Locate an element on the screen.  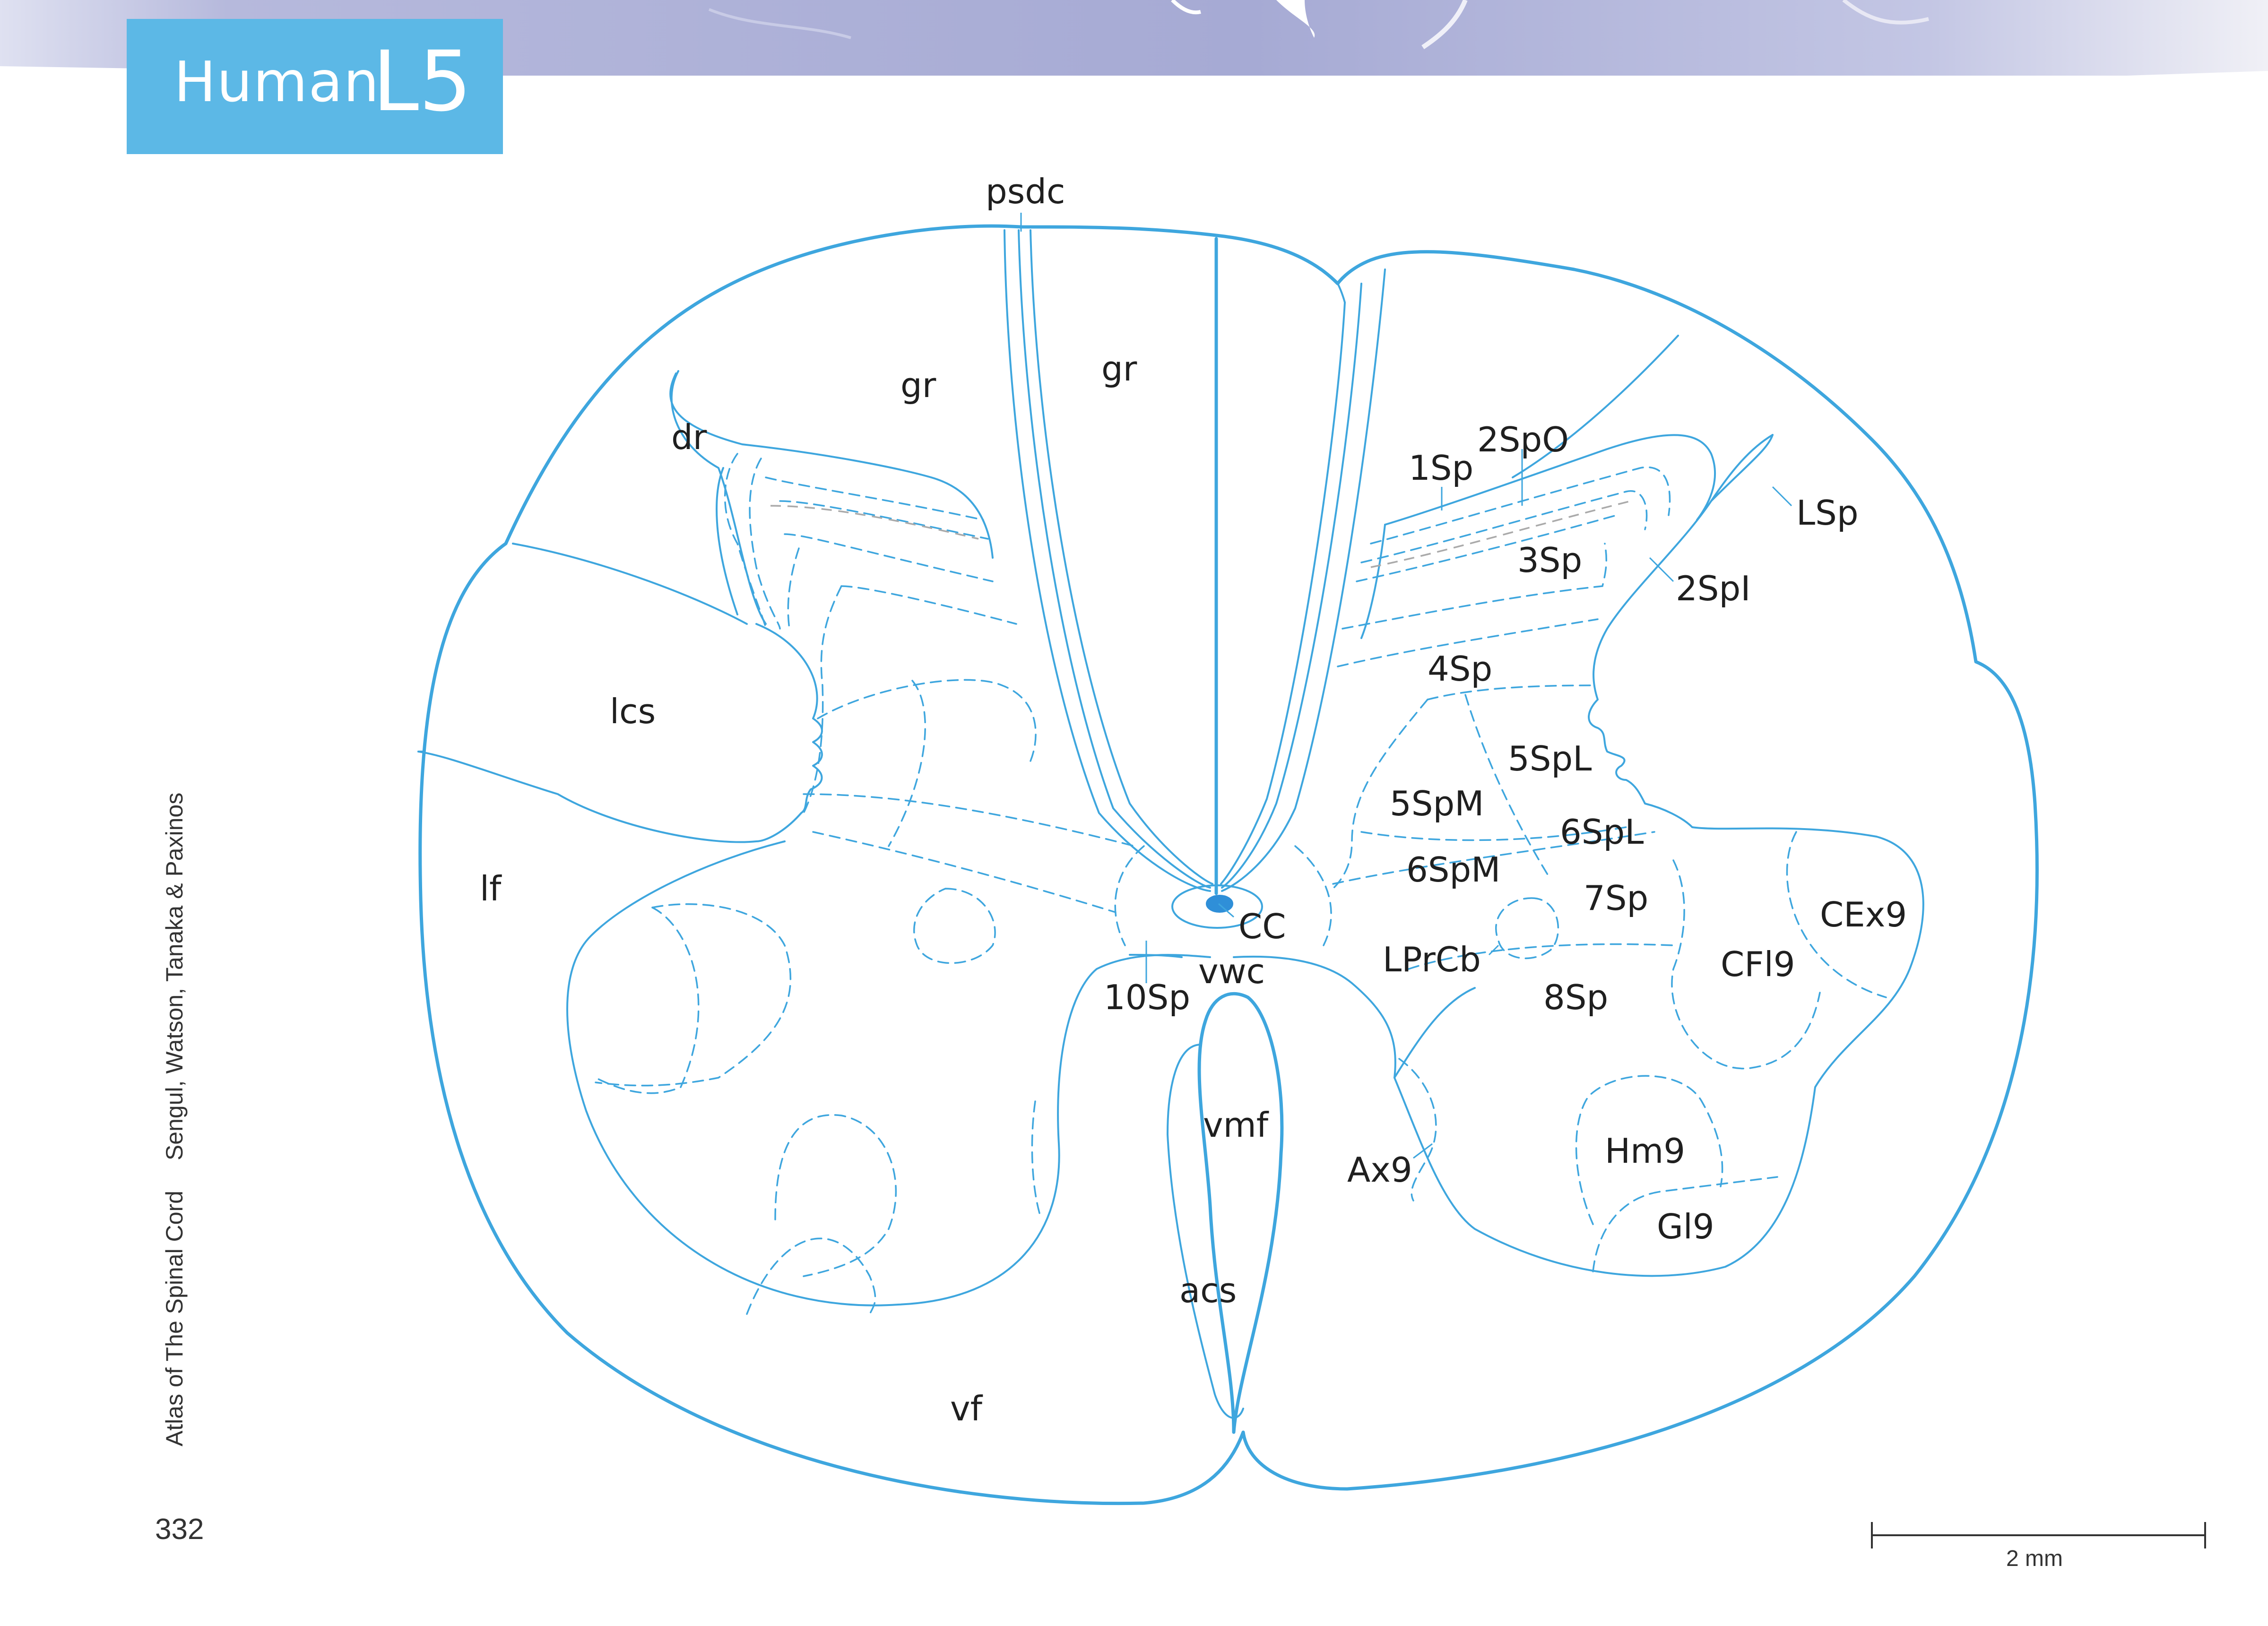
label-8sp: 8Sp is located at coordinates (1576, 997).